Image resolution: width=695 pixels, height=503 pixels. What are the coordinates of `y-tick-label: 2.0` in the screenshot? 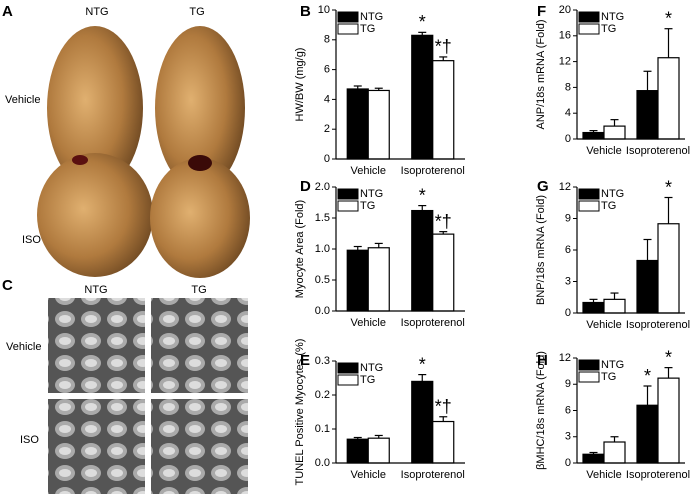 It's located at (322, 187).